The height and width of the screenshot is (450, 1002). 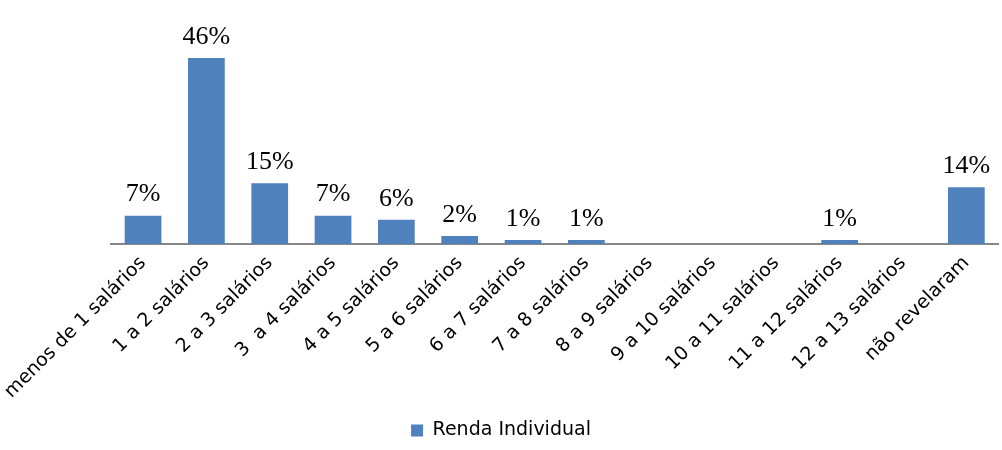 What do you see at coordinates (966, 165) in the screenshot?
I see `data-label: 14%` at bounding box center [966, 165].